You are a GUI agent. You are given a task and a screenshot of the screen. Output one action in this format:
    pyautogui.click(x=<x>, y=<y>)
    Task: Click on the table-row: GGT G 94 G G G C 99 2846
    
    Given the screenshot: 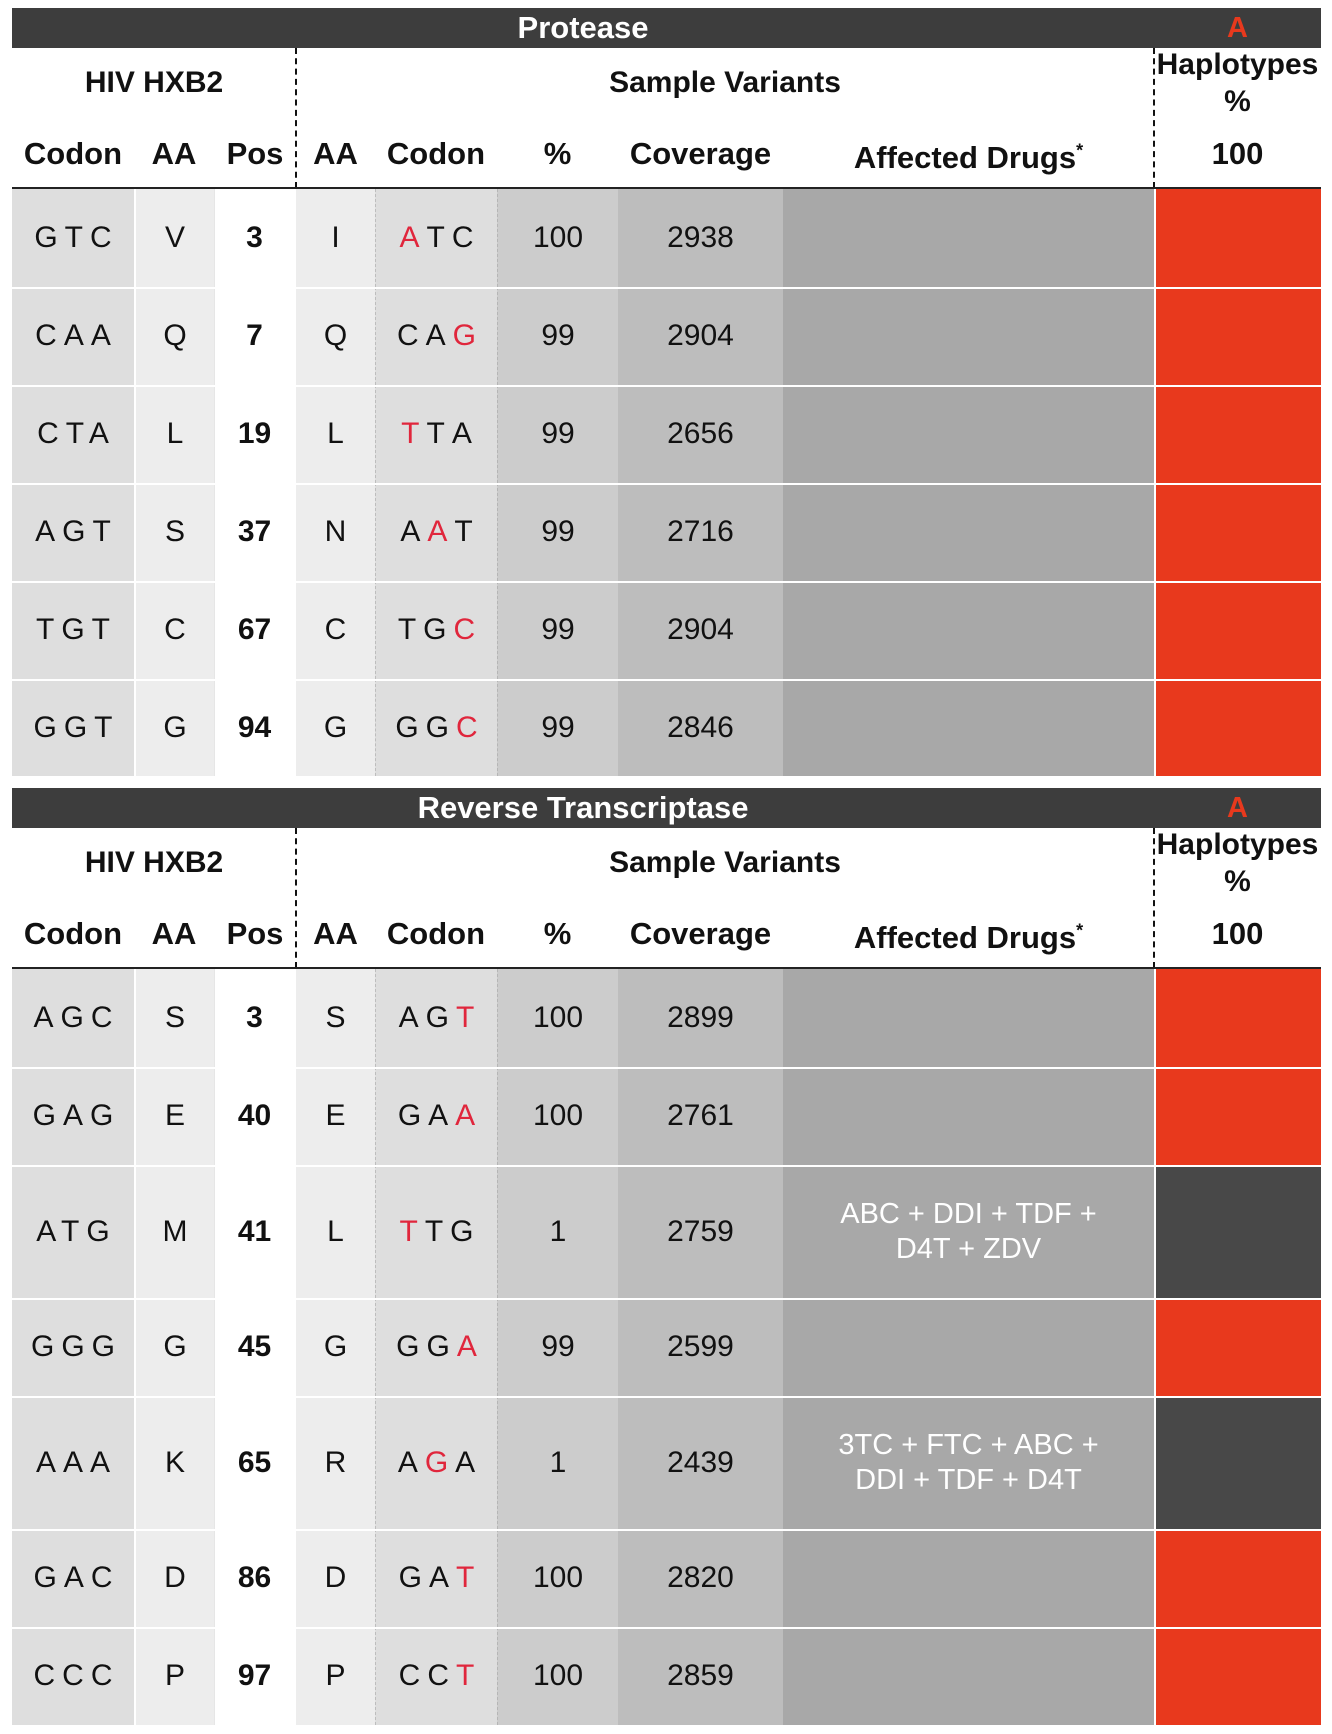 What is the action you would take?
    pyautogui.click(x=666, y=727)
    